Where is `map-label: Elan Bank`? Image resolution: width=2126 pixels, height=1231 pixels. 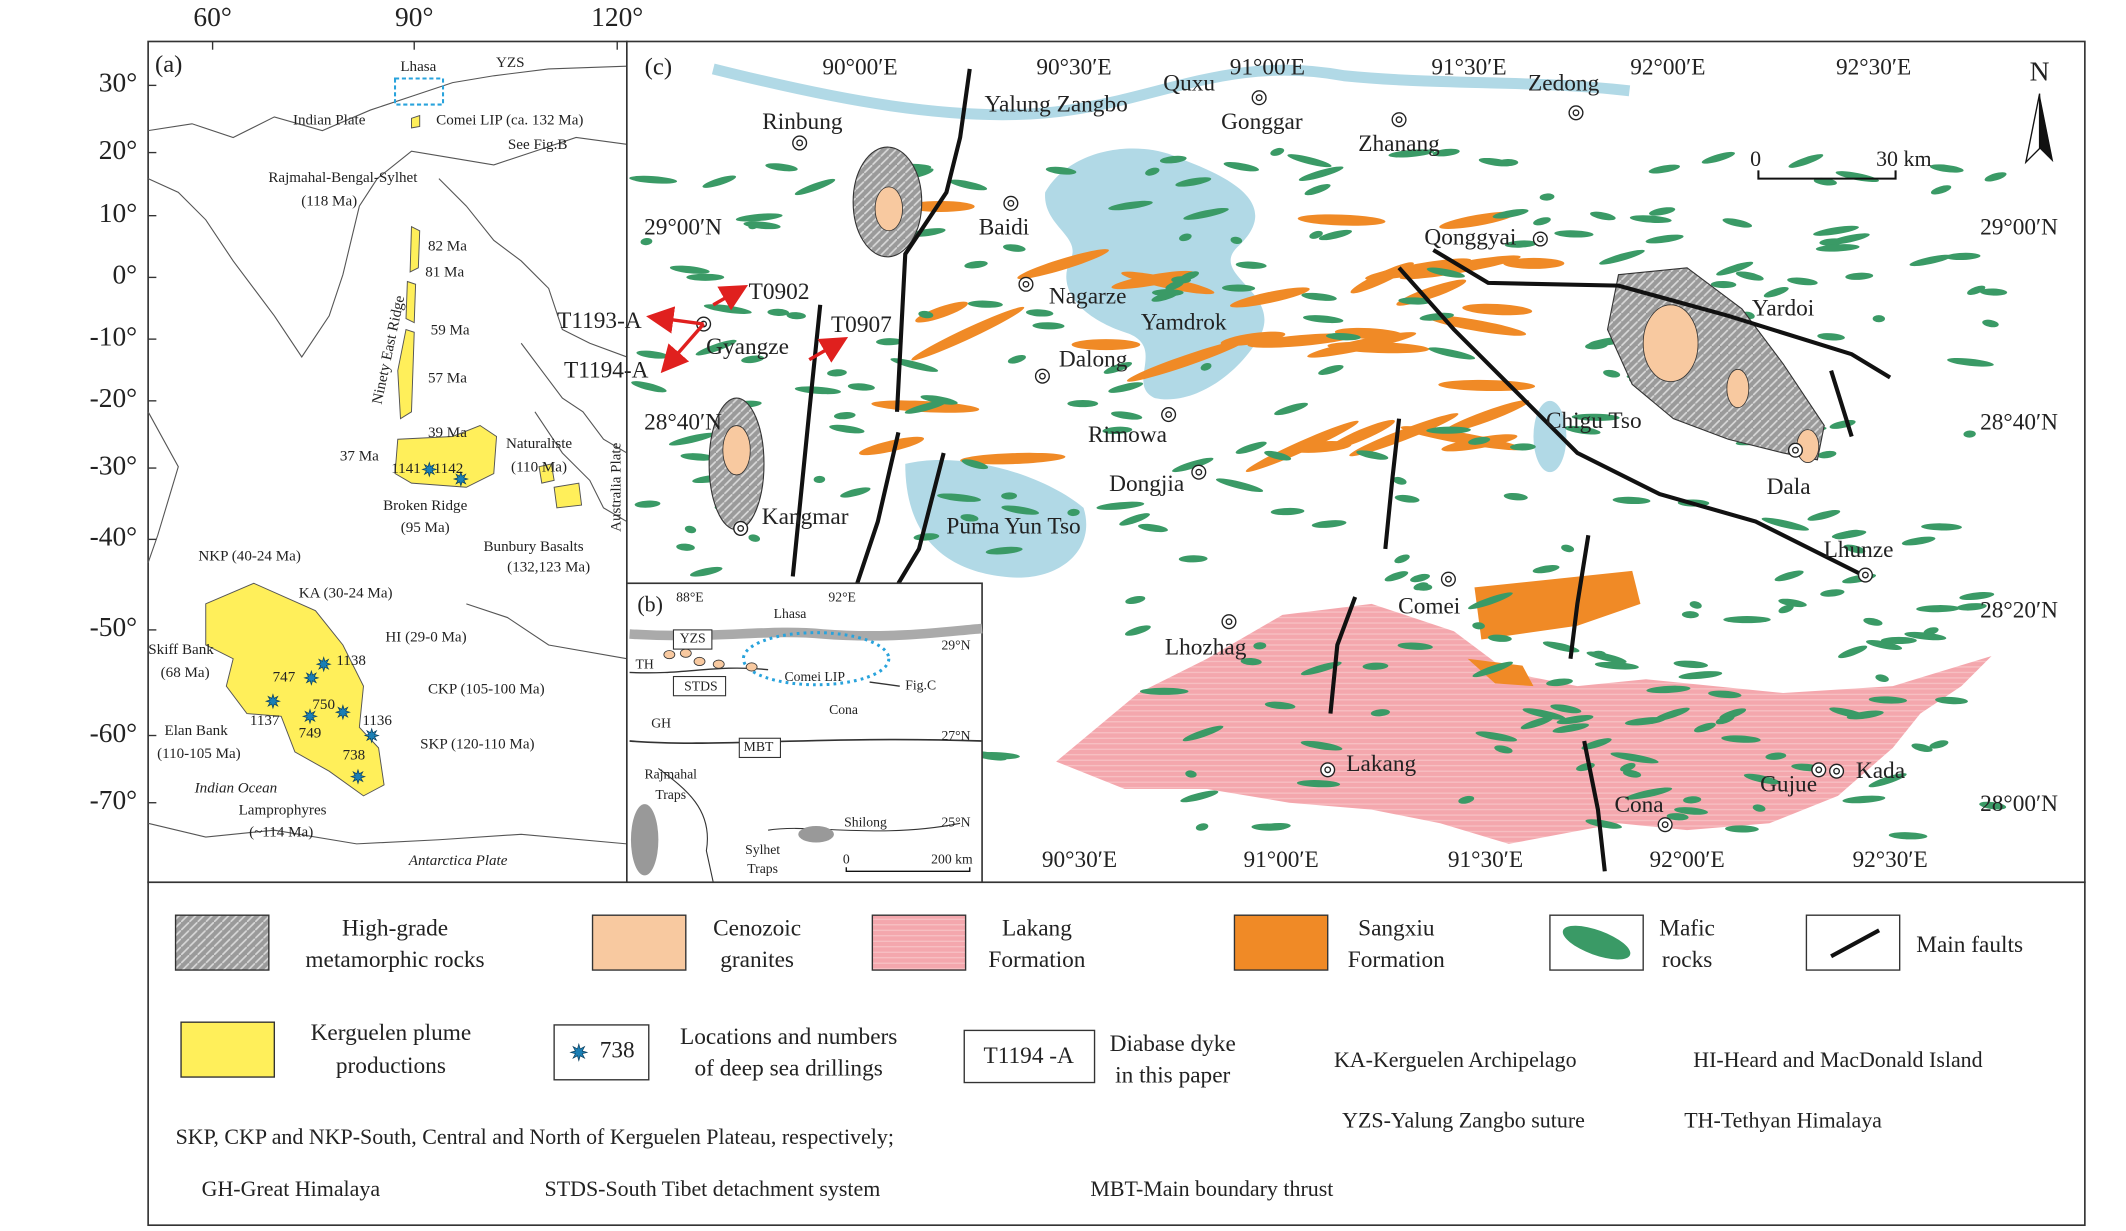 map-label: Elan Bank is located at coordinates (197, 731).